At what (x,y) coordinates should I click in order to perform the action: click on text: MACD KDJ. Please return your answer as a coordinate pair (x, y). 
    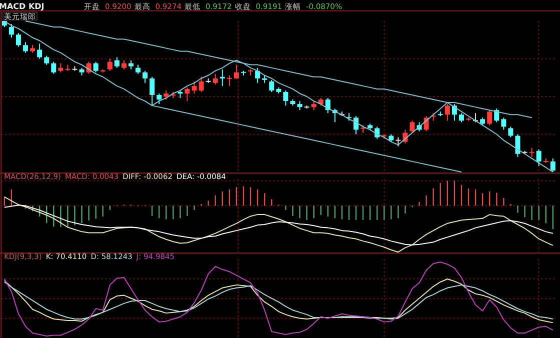
    Looking at the image, I should click on (22, 6).